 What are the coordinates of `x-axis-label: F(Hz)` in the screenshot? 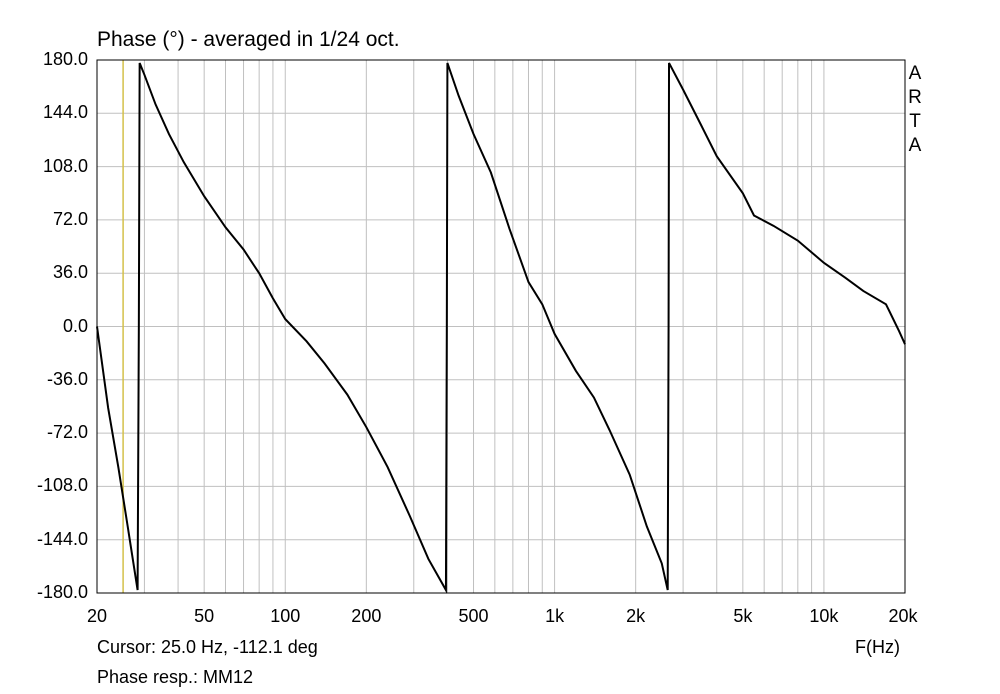 It's located at (877, 647).